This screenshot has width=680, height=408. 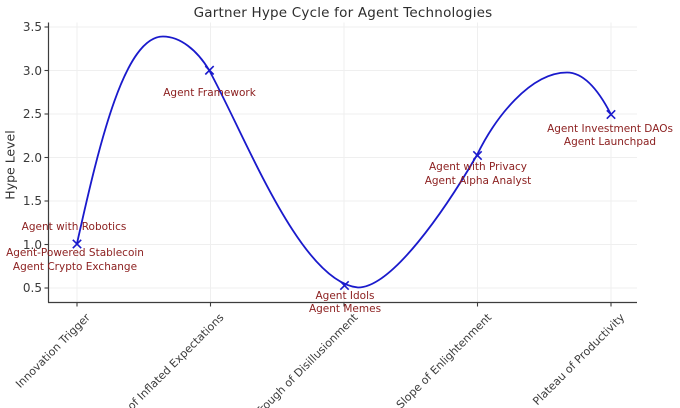 I want to click on annotation-label: Agent Crypto Exchange, so click(x=75, y=266).